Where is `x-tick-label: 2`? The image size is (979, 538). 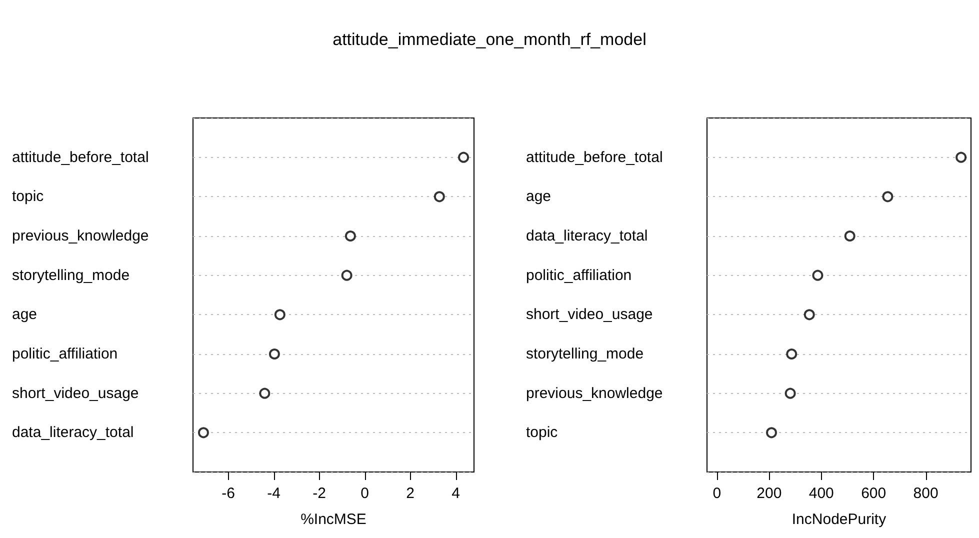
x-tick-label: 2 is located at coordinates (410, 493).